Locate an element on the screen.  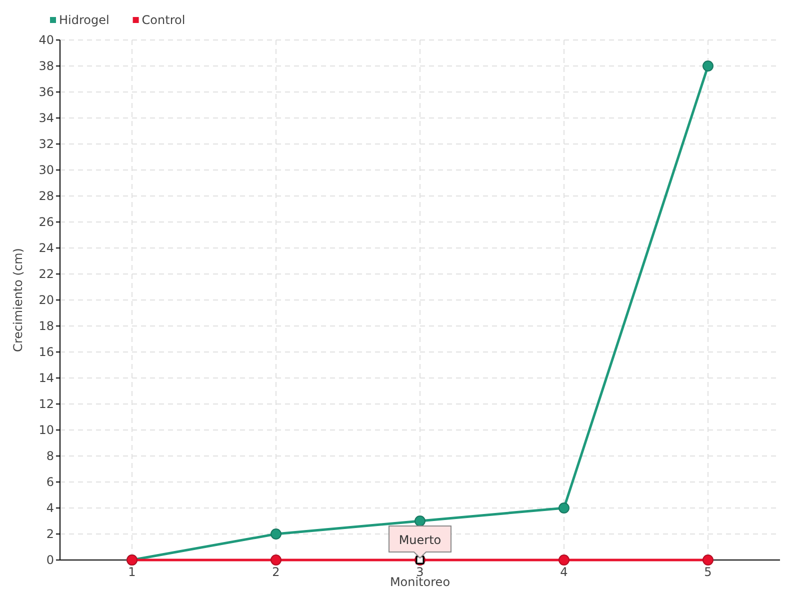
legend-label: Hidrogel is located at coordinates (84, 20).